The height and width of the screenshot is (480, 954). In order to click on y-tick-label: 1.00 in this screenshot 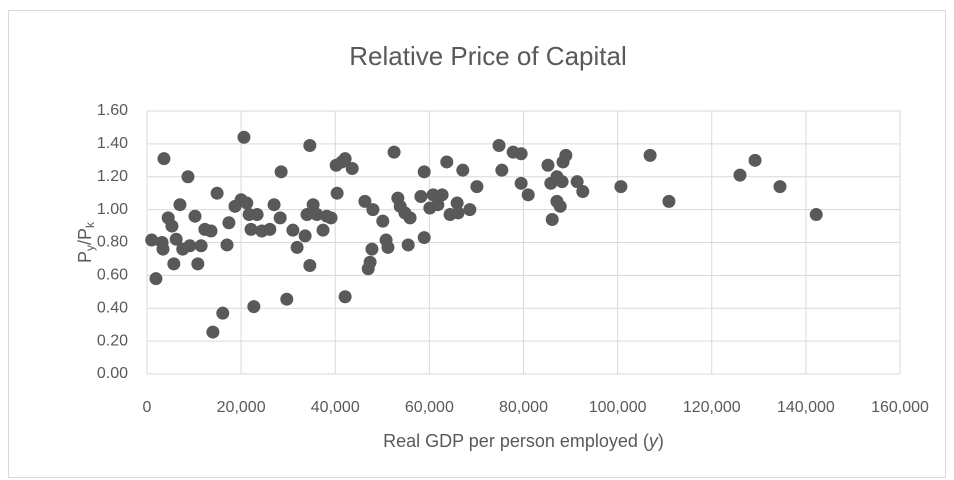, I will do `click(112, 209)`.